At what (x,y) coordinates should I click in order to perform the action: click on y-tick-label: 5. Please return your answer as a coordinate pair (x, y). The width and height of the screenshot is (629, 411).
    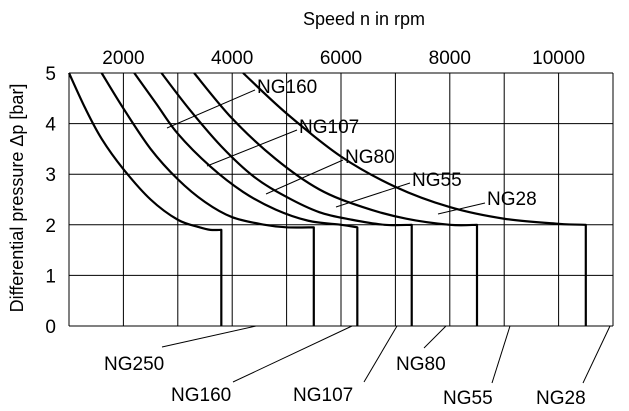
    Looking at the image, I should click on (50, 74).